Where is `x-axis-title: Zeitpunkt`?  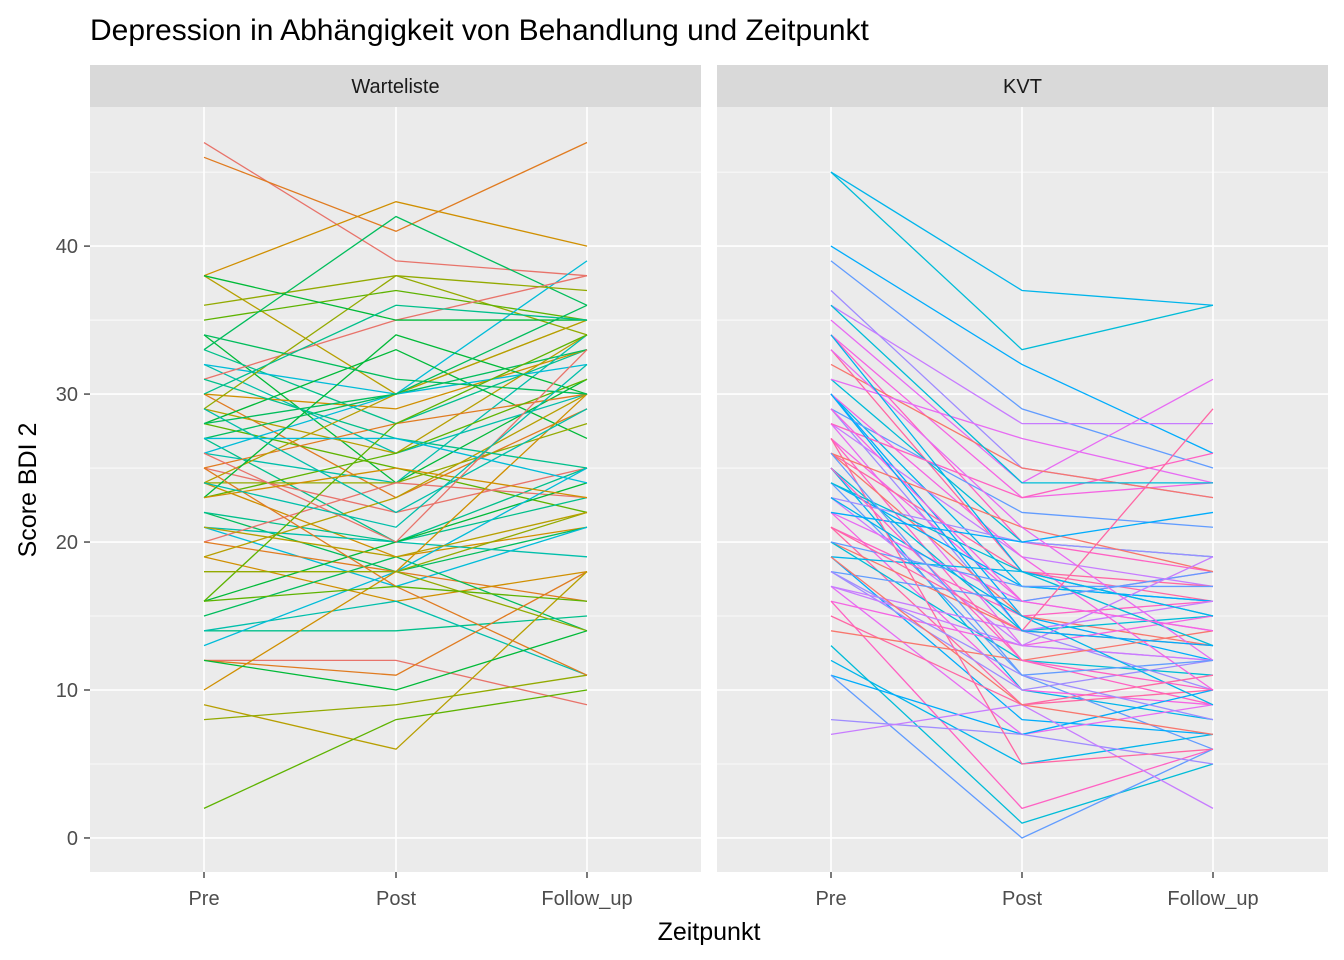
x-axis-title: Zeitpunkt is located at coordinates (709, 932).